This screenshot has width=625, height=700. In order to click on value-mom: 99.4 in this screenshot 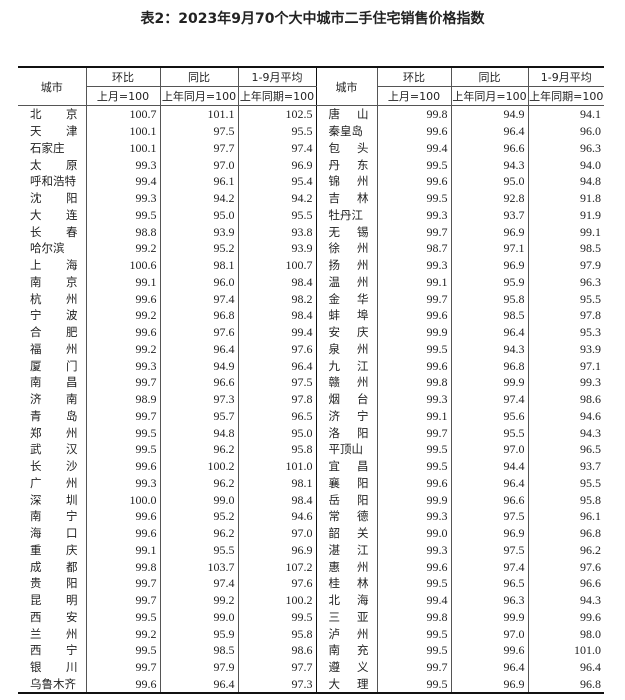, I will do `click(122, 181)`.